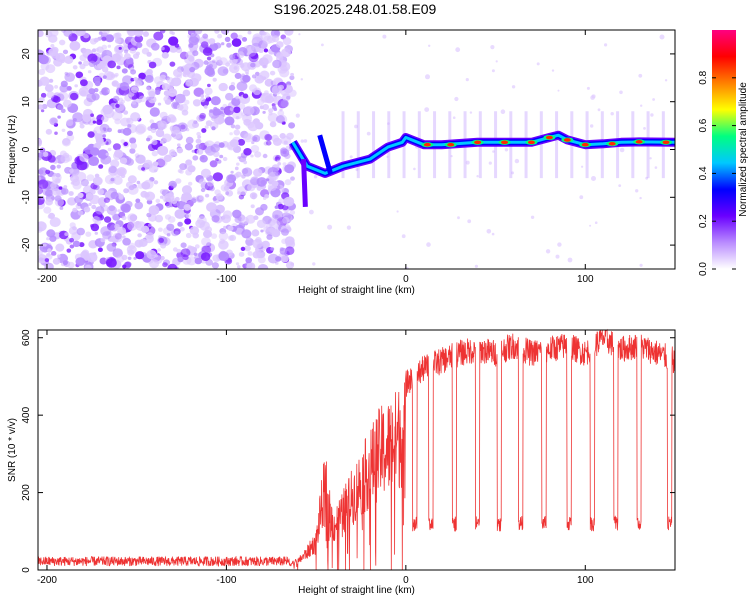 The width and height of the screenshot is (750, 600). What do you see at coordinates (26, 244) in the screenshot?
I see `y-tick-label: -20` at bounding box center [26, 244].